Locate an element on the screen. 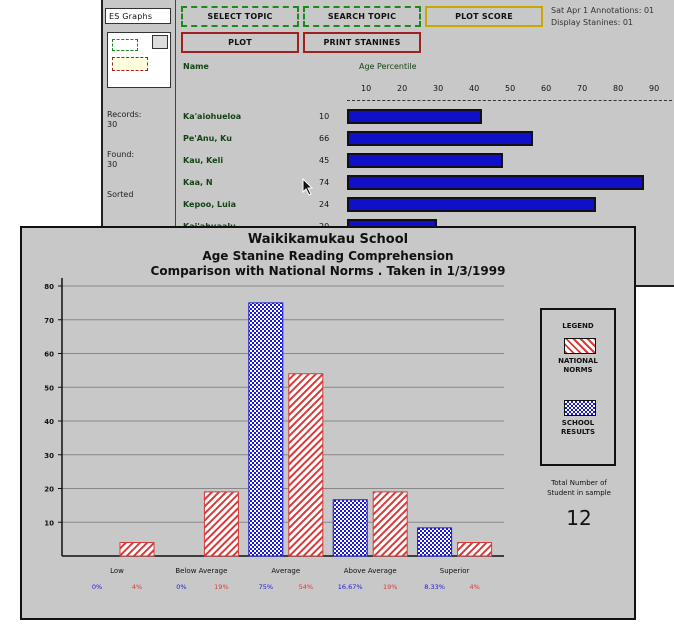 This screenshot has height=624, width=674. scale-header: Age Percentile is located at coordinates (388, 66).